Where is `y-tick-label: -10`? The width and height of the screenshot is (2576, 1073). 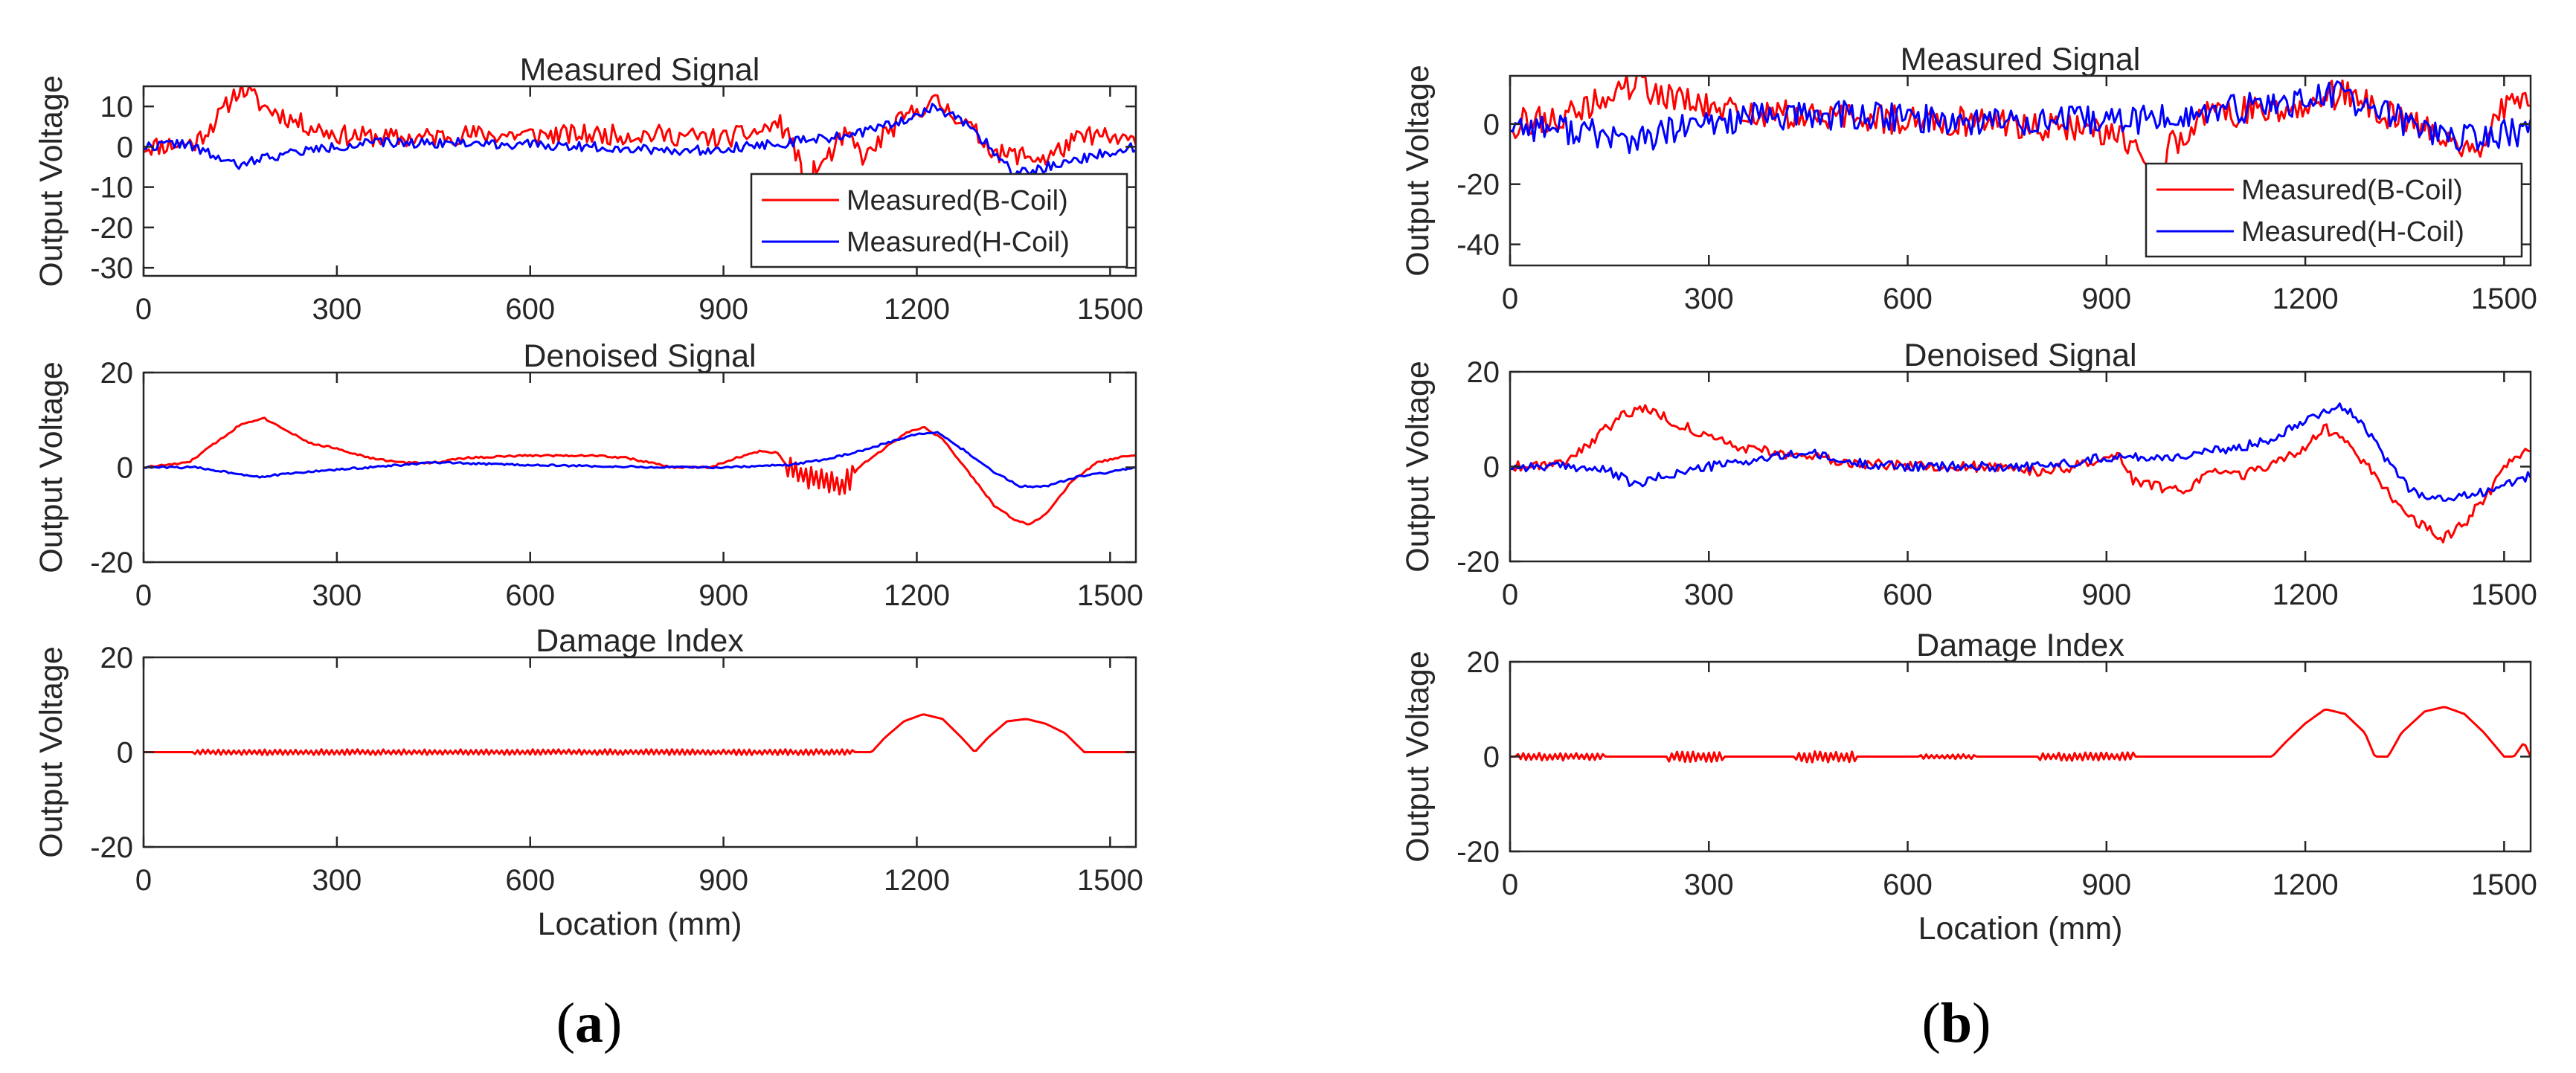
y-tick-label: -10 is located at coordinates (111, 188).